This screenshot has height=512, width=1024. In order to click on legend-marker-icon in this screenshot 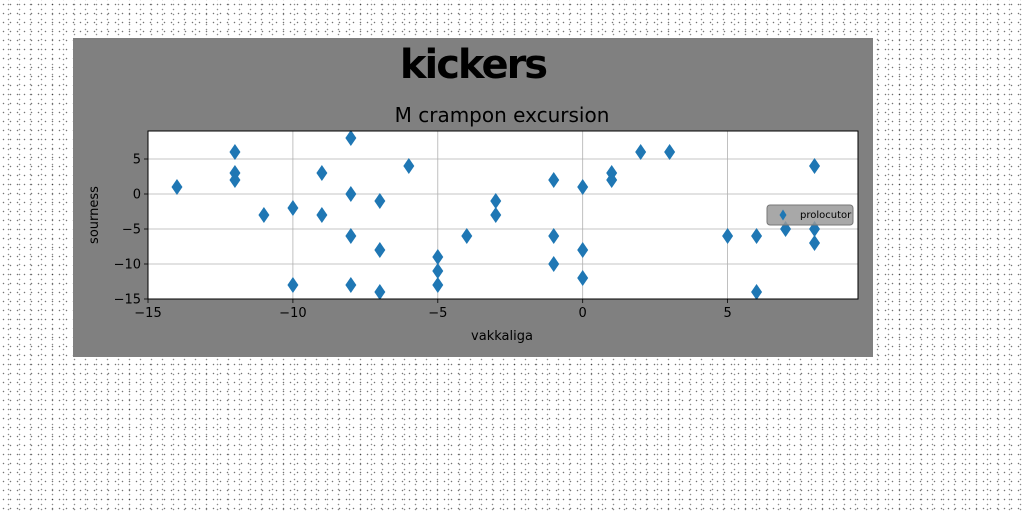, I will do `click(783, 215)`.